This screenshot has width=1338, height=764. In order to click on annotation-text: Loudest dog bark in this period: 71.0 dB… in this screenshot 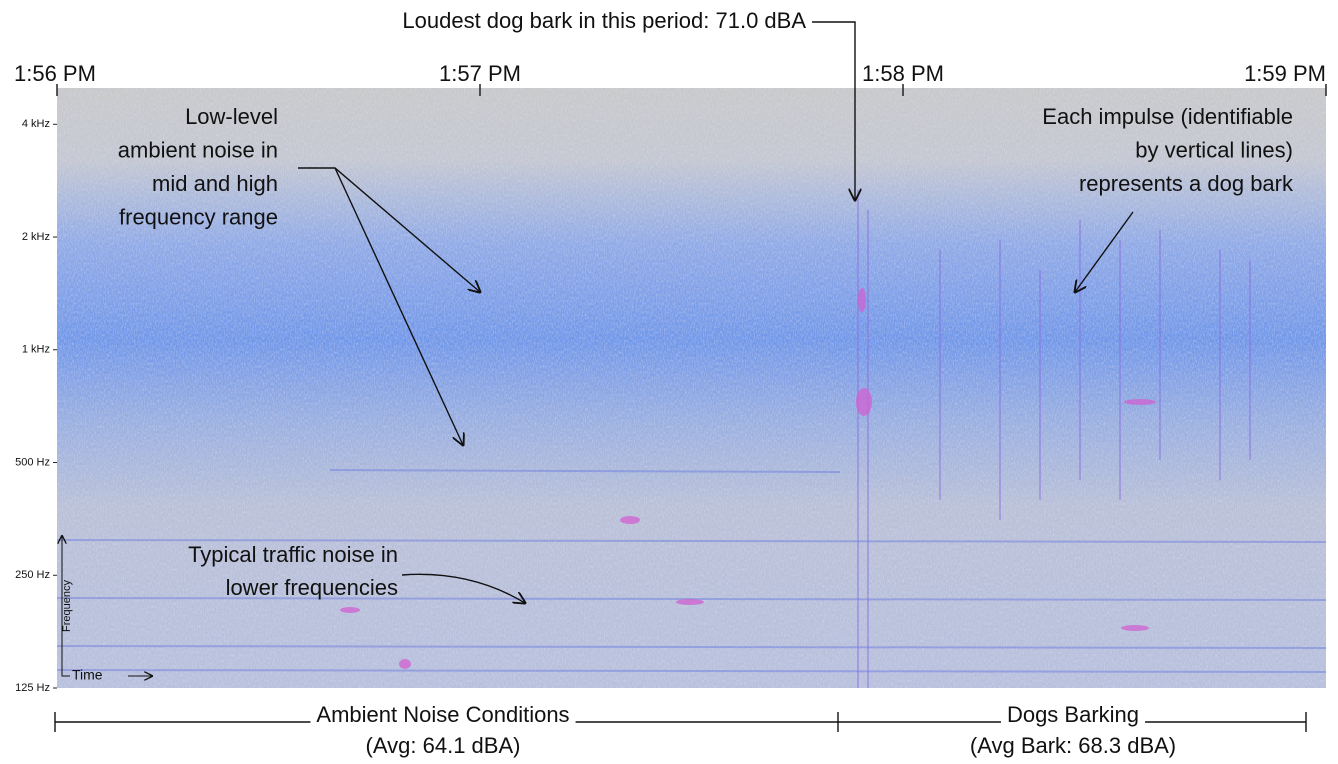, I will do `click(604, 20)`.